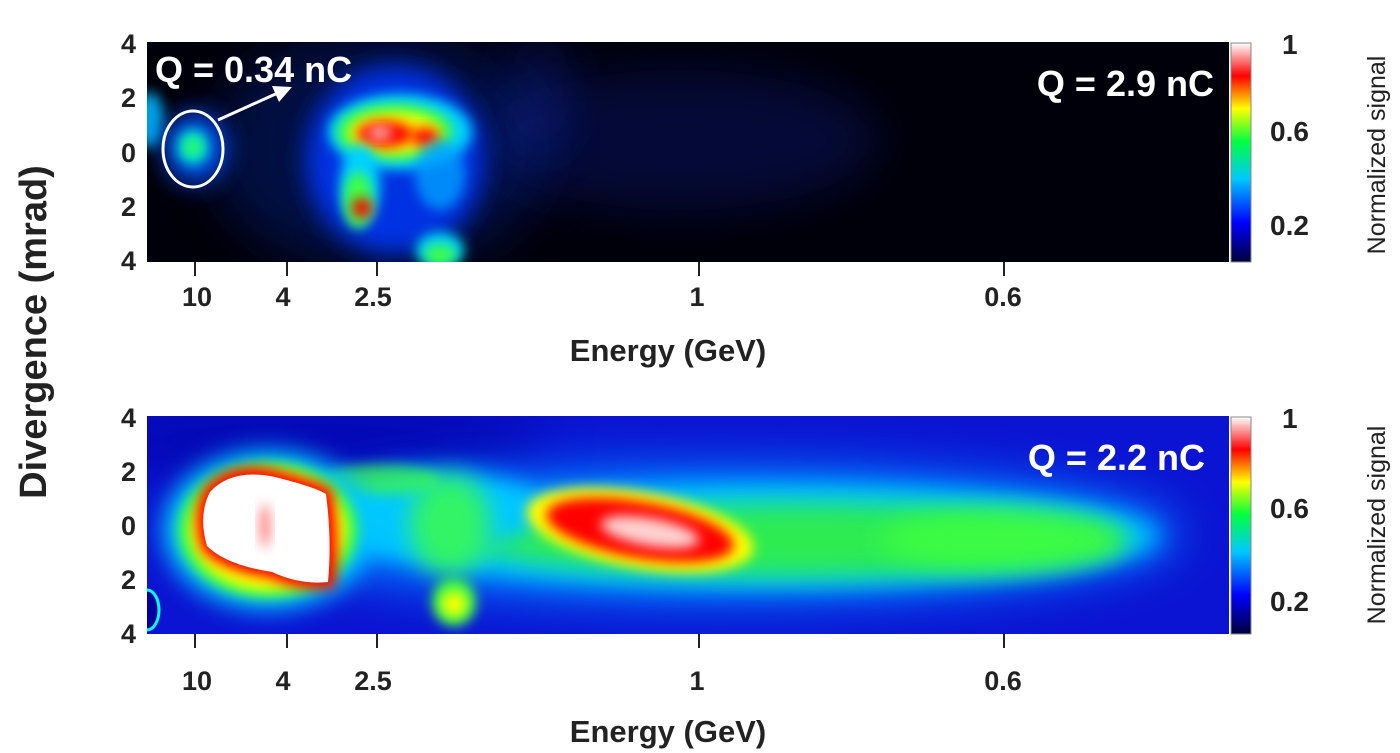 The height and width of the screenshot is (753, 1400). Describe the element at coordinates (282, 681) in the screenshot. I see `bottom-x-tick-label: 4` at that location.